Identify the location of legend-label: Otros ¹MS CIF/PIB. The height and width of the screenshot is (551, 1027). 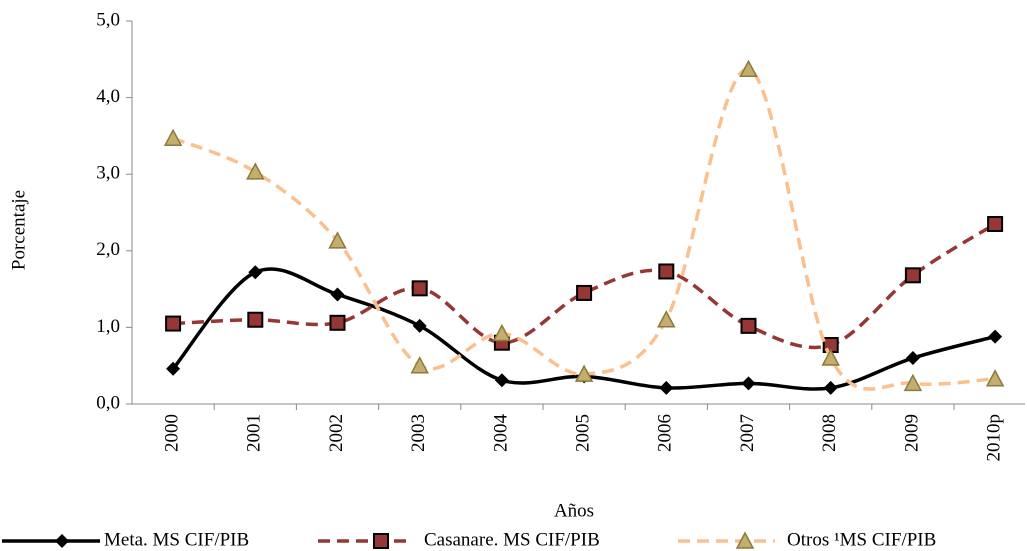
(861, 539).